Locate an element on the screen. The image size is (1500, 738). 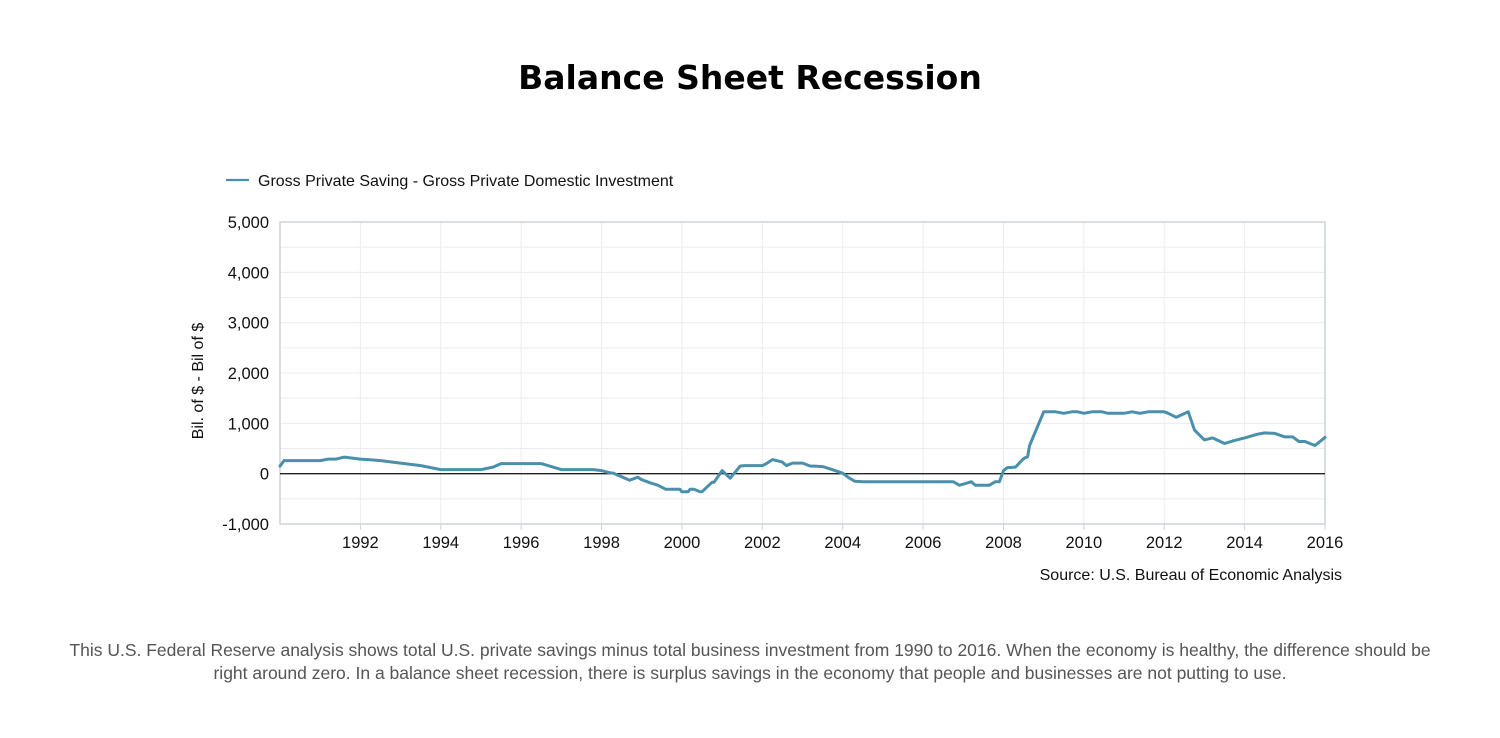
x-tick-label: 2008 is located at coordinates (1003, 543).